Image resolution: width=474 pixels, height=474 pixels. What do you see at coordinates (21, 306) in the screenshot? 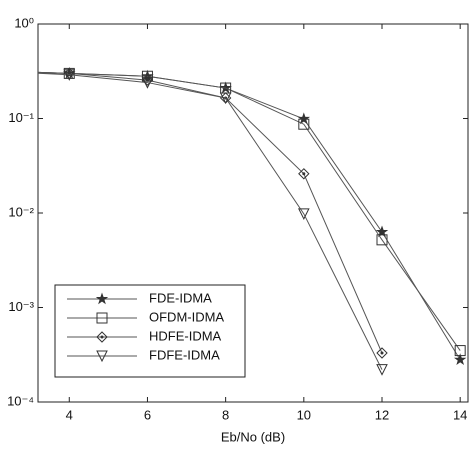
I see `y-tick-label: 10⁻³` at bounding box center [21, 306].